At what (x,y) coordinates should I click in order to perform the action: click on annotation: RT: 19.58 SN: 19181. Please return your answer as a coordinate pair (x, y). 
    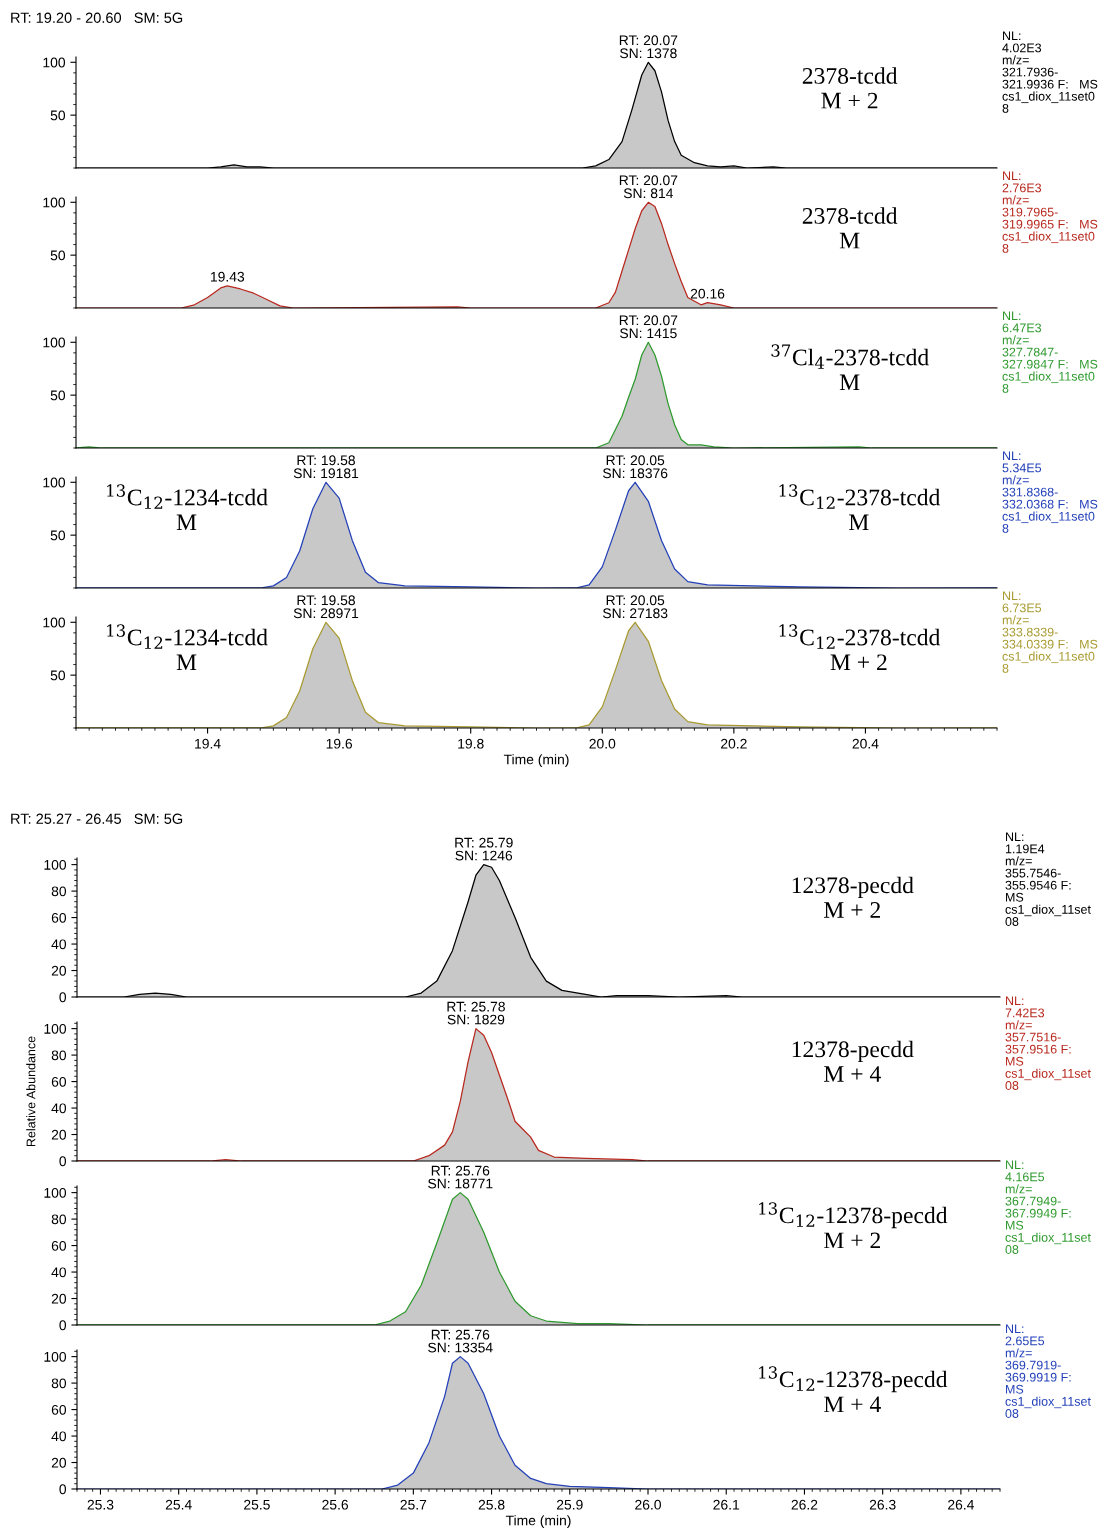
    Looking at the image, I should click on (326, 467).